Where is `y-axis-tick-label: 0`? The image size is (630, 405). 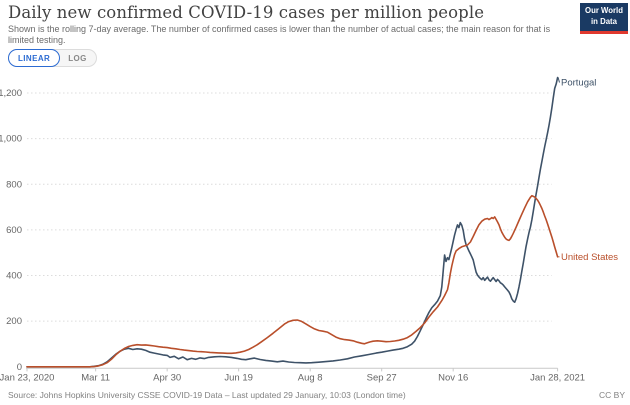 y-axis-tick-label: 0 is located at coordinates (19, 367).